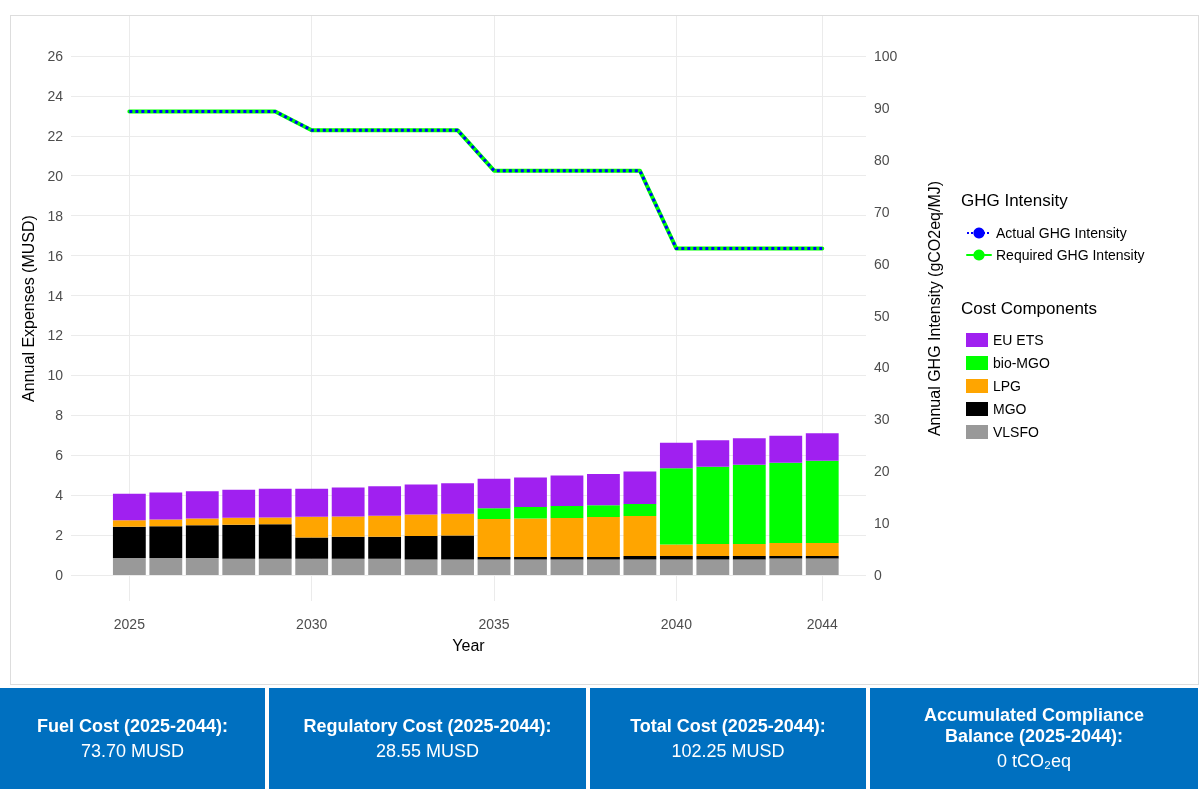  I want to click on y2-tick-label: 10, so click(882, 523).